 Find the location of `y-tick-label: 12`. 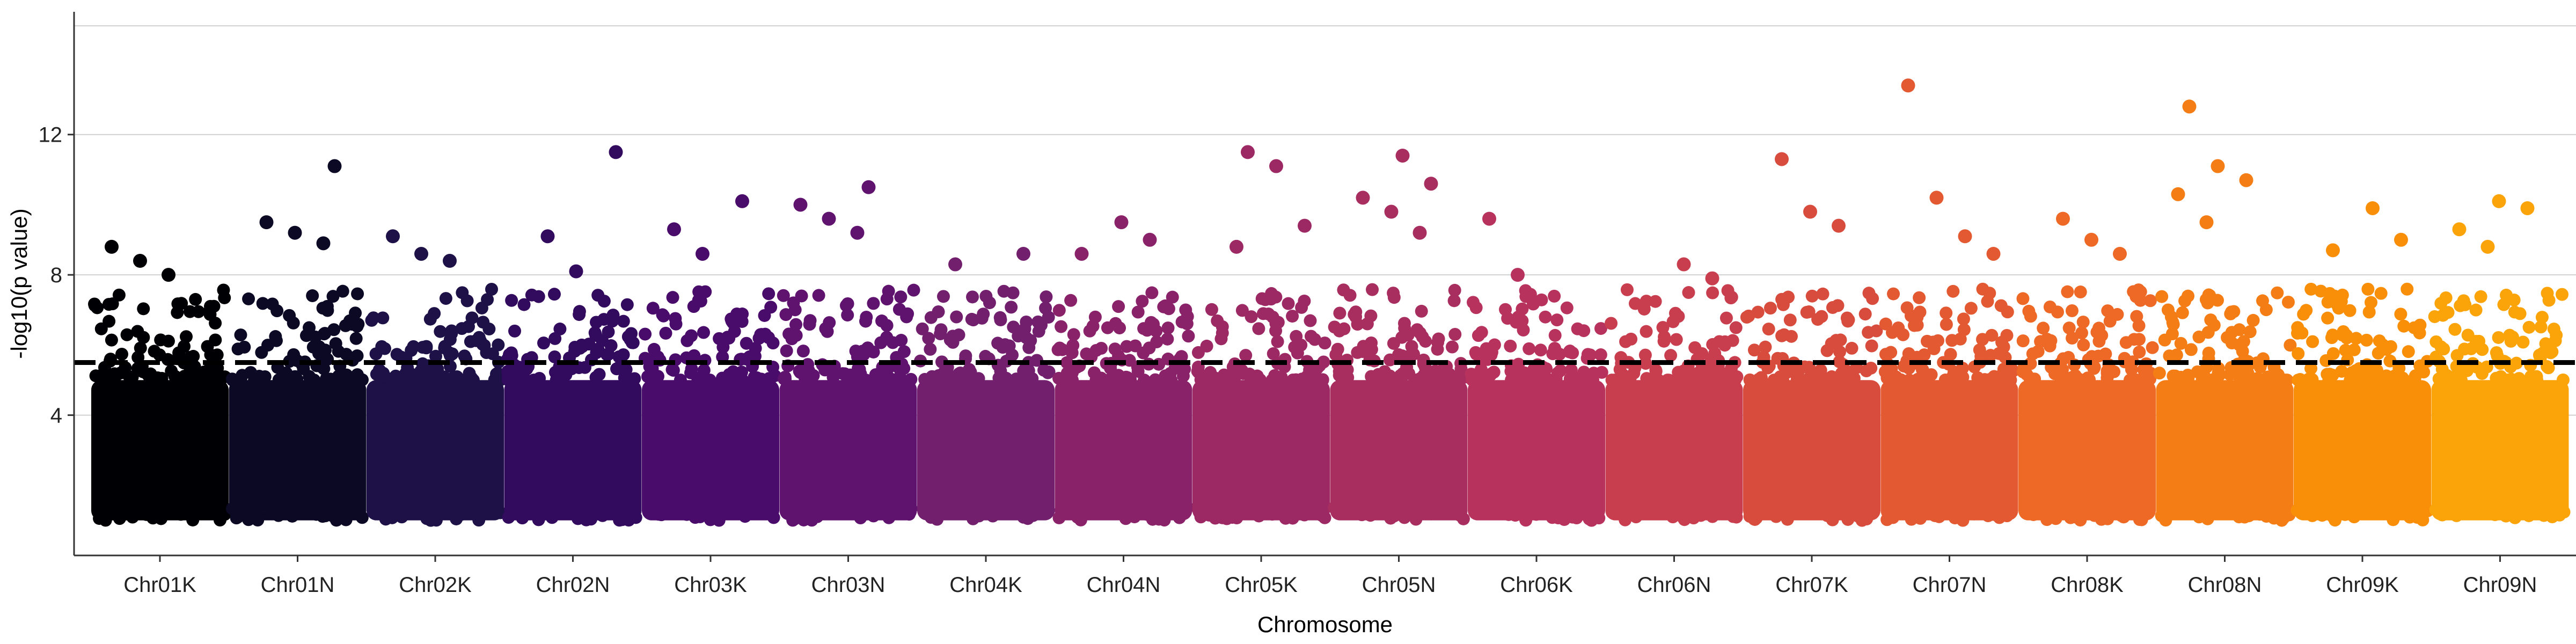

y-tick-label: 12 is located at coordinates (51, 135).